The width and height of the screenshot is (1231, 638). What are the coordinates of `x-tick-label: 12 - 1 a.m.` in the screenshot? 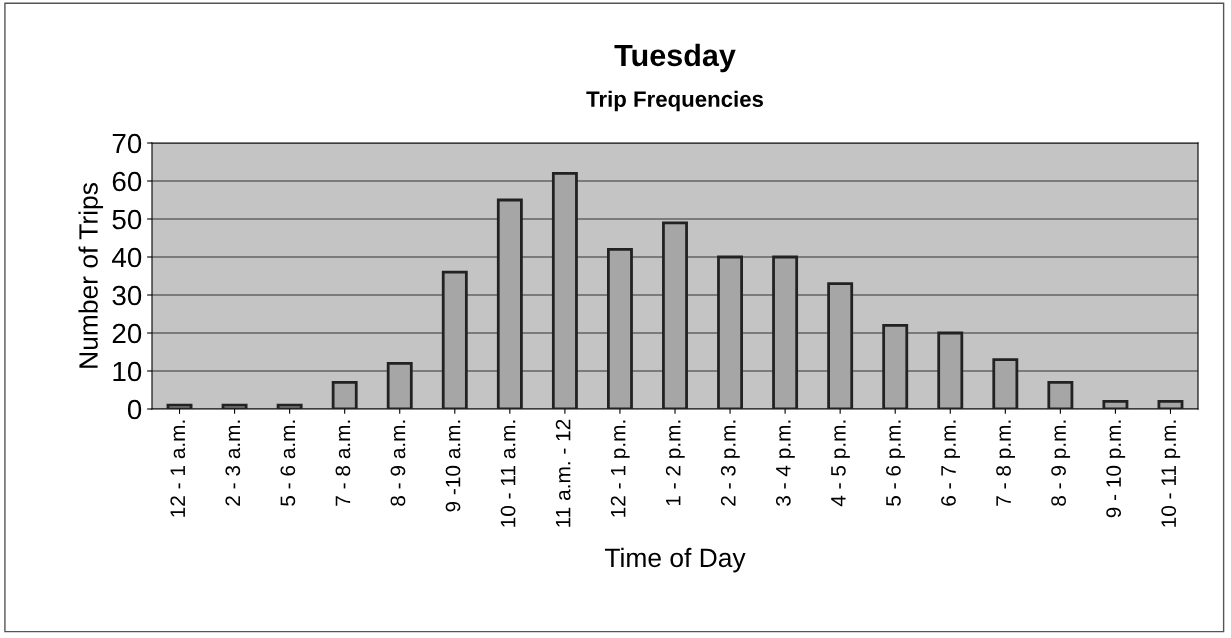 It's located at (178, 468).